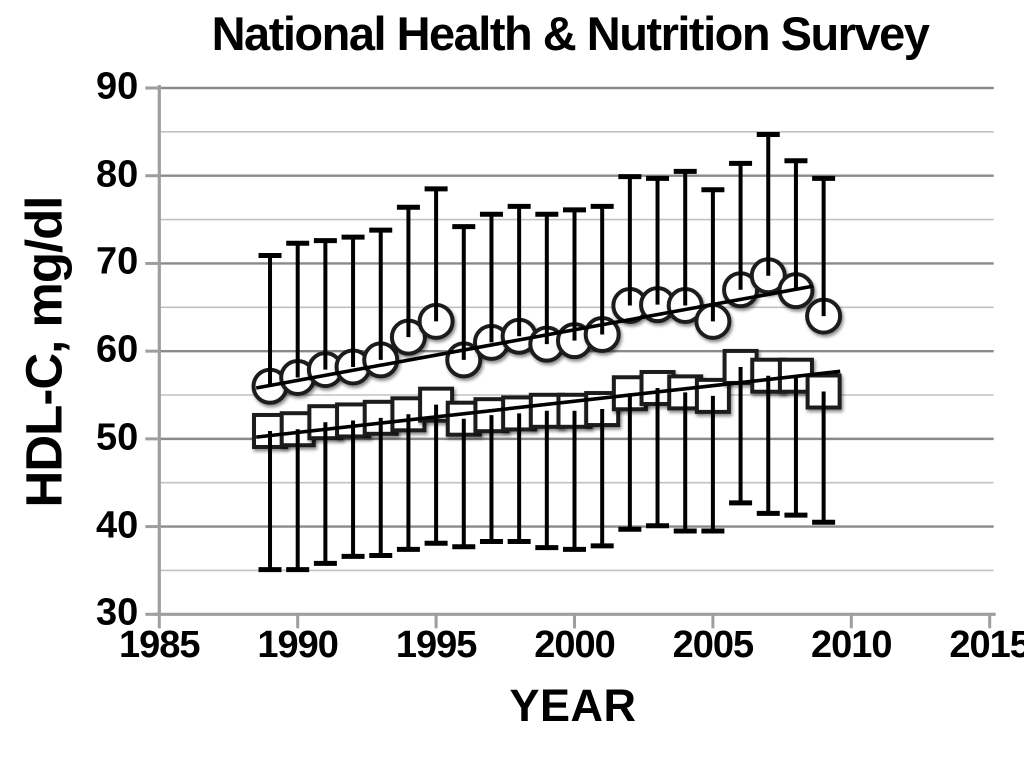  I want to click on y-tick-label: 90, so click(117, 86).